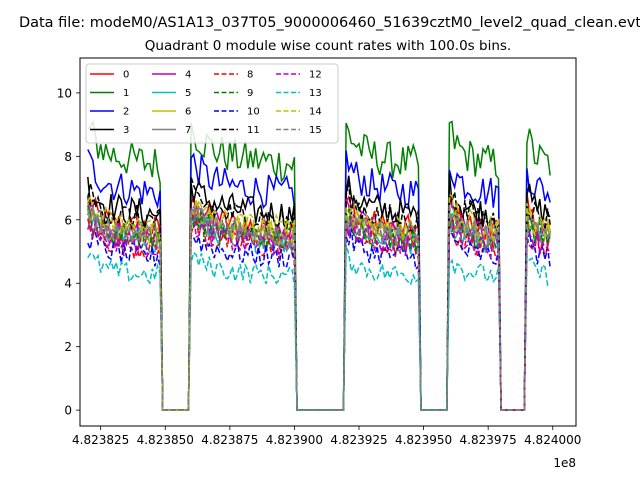  What do you see at coordinates (68, 157) in the screenshot?
I see `y-tick-label: 8` at bounding box center [68, 157].